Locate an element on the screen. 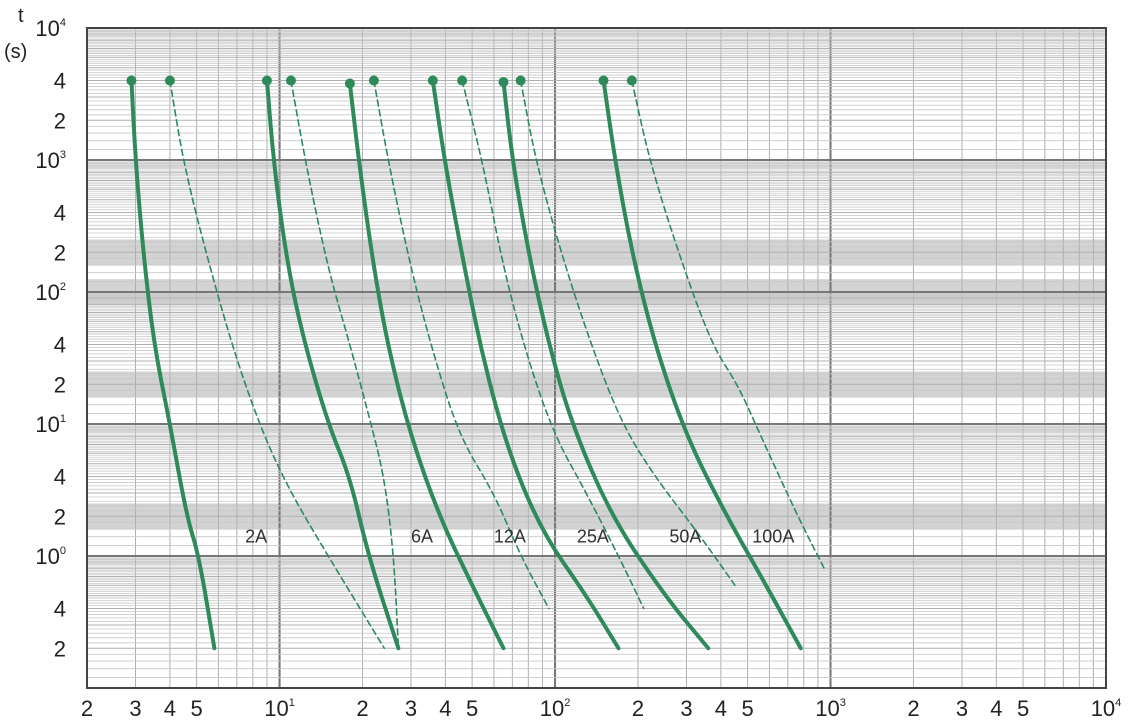  y-axis-label-t: t is located at coordinates (21, 16).